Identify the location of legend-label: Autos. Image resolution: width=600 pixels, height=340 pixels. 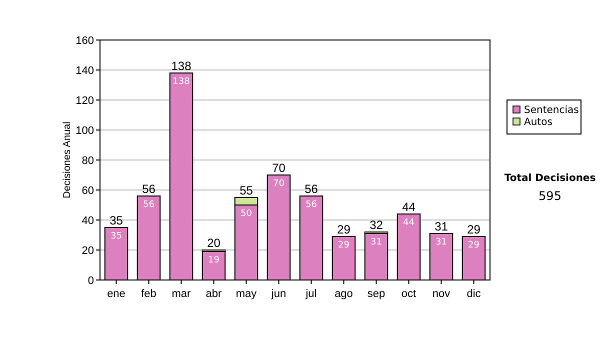
(538, 122).